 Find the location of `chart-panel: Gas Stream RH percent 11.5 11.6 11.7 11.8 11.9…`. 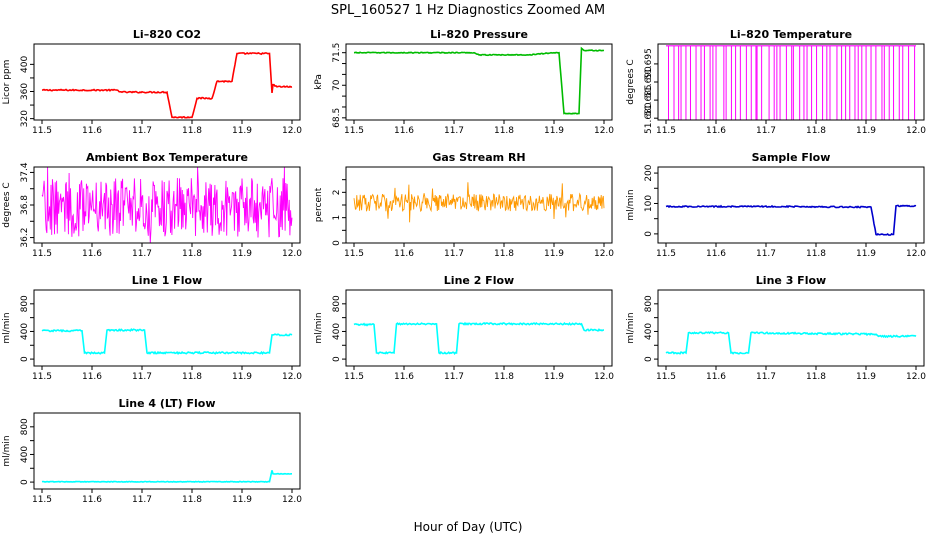

chart-panel: Gas Stream RH percent 11.5 11.6 11.7 11.8 11.9… is located at coordinates (464, 205).